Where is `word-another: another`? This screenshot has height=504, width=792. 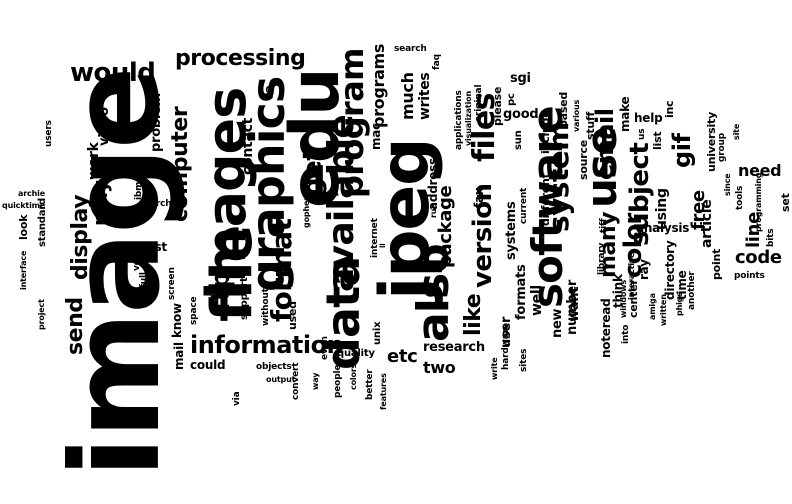 word-another: another is located at coordinates (692, 290).